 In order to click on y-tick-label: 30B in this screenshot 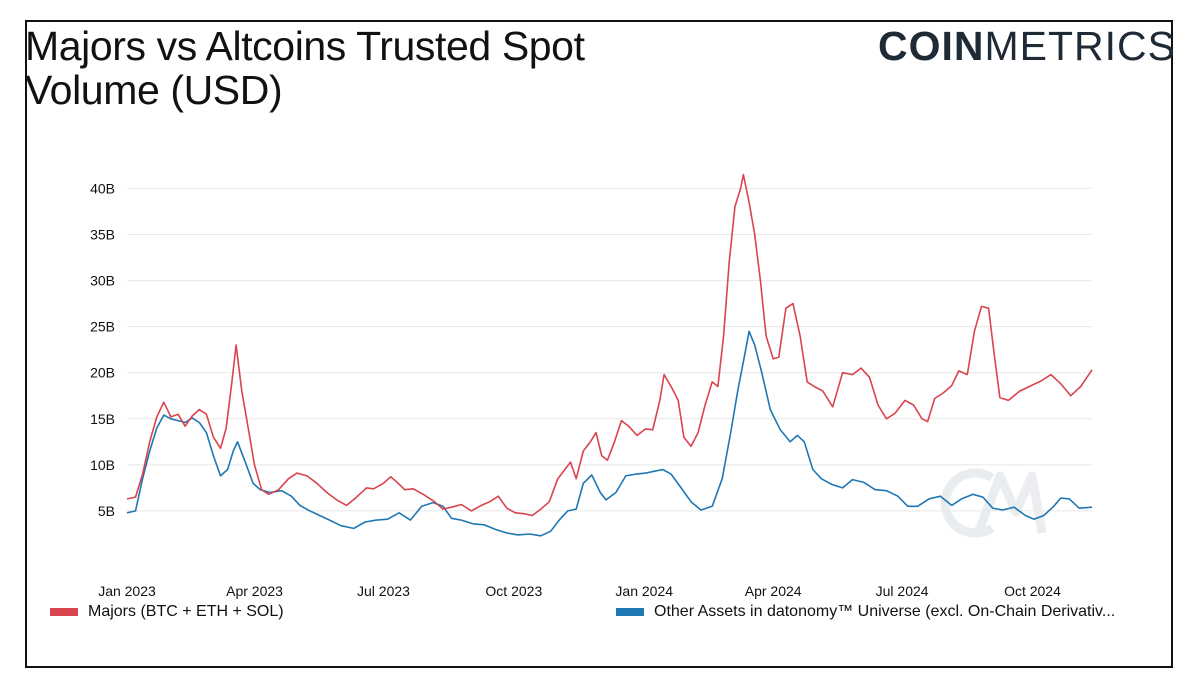, I will do `click(102, 281)`.